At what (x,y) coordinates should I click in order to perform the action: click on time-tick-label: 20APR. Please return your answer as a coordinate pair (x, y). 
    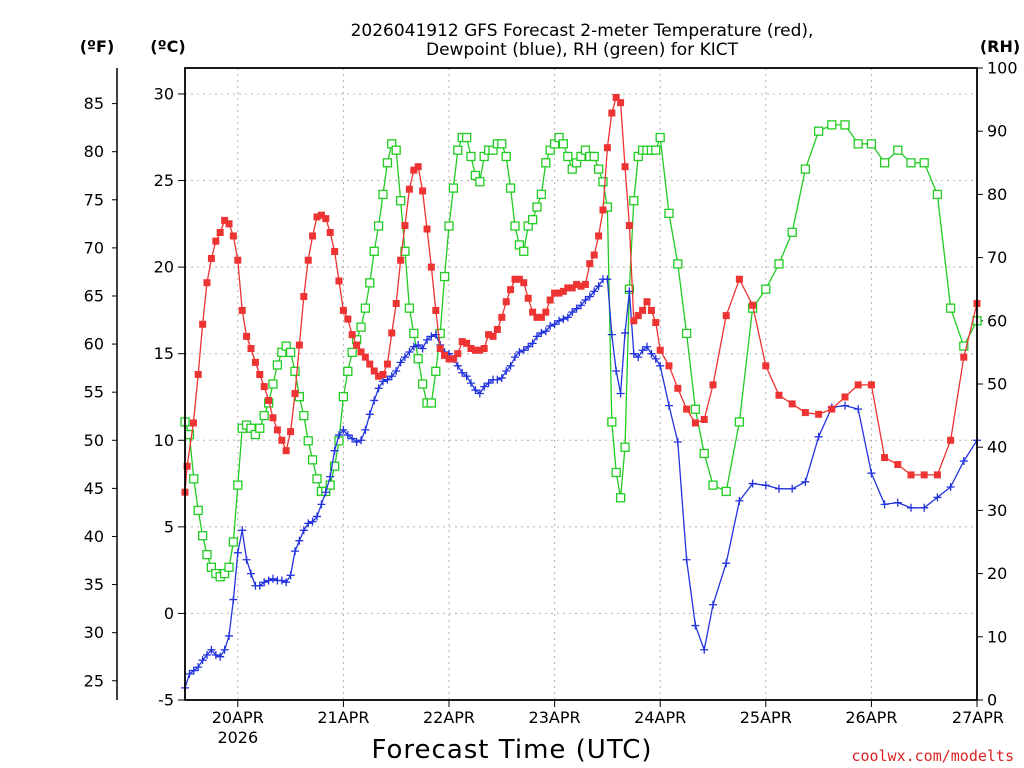
    Looking at the image, I should click on (238, 717).